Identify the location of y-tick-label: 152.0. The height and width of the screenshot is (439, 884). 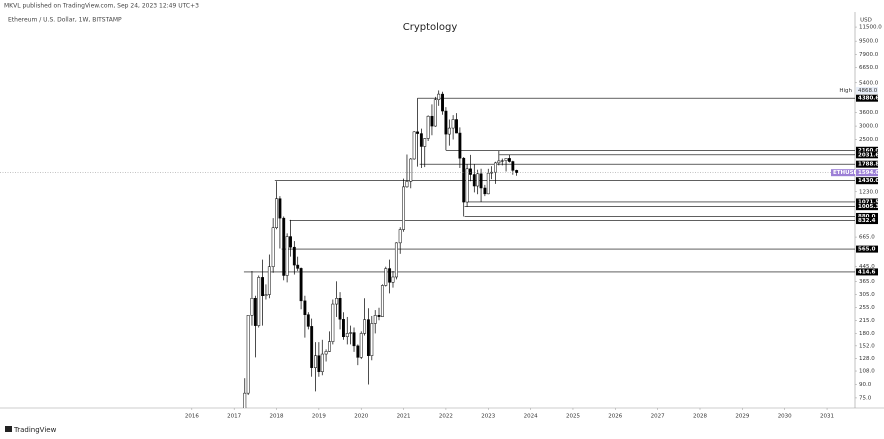
(867, 346).